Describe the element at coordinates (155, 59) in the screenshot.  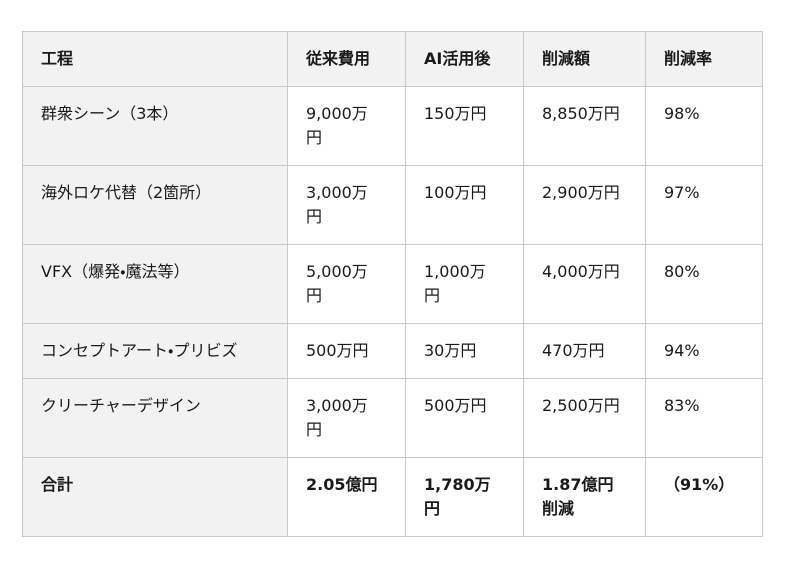
I see `col-header-process: 工程` at that location.